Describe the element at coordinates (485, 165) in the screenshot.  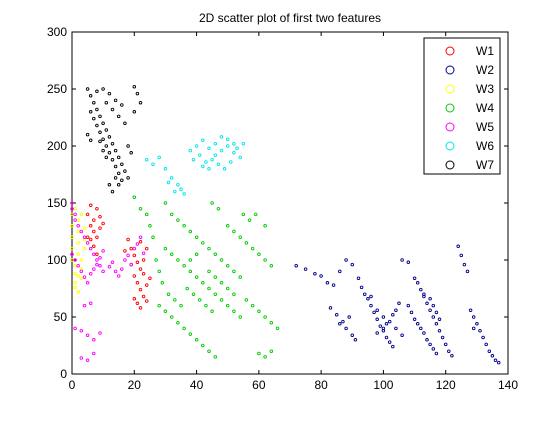
I see `legend-label: W7` at that location.